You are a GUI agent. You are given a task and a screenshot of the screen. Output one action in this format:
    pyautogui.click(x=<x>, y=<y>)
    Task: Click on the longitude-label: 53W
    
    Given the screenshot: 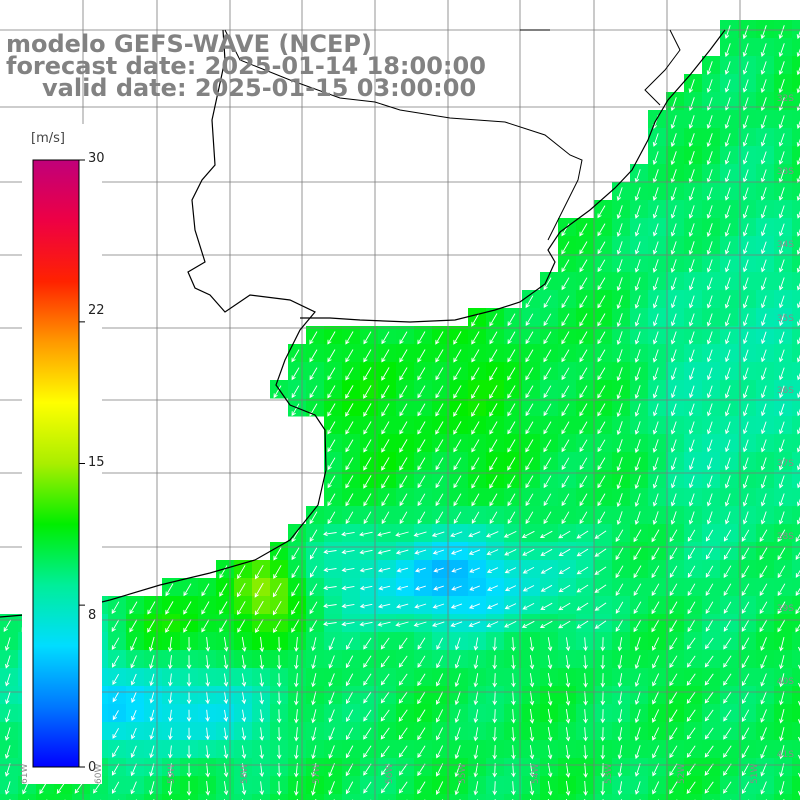 What is the action you would take?
    pyautogui.click(x=609, y=773)
    